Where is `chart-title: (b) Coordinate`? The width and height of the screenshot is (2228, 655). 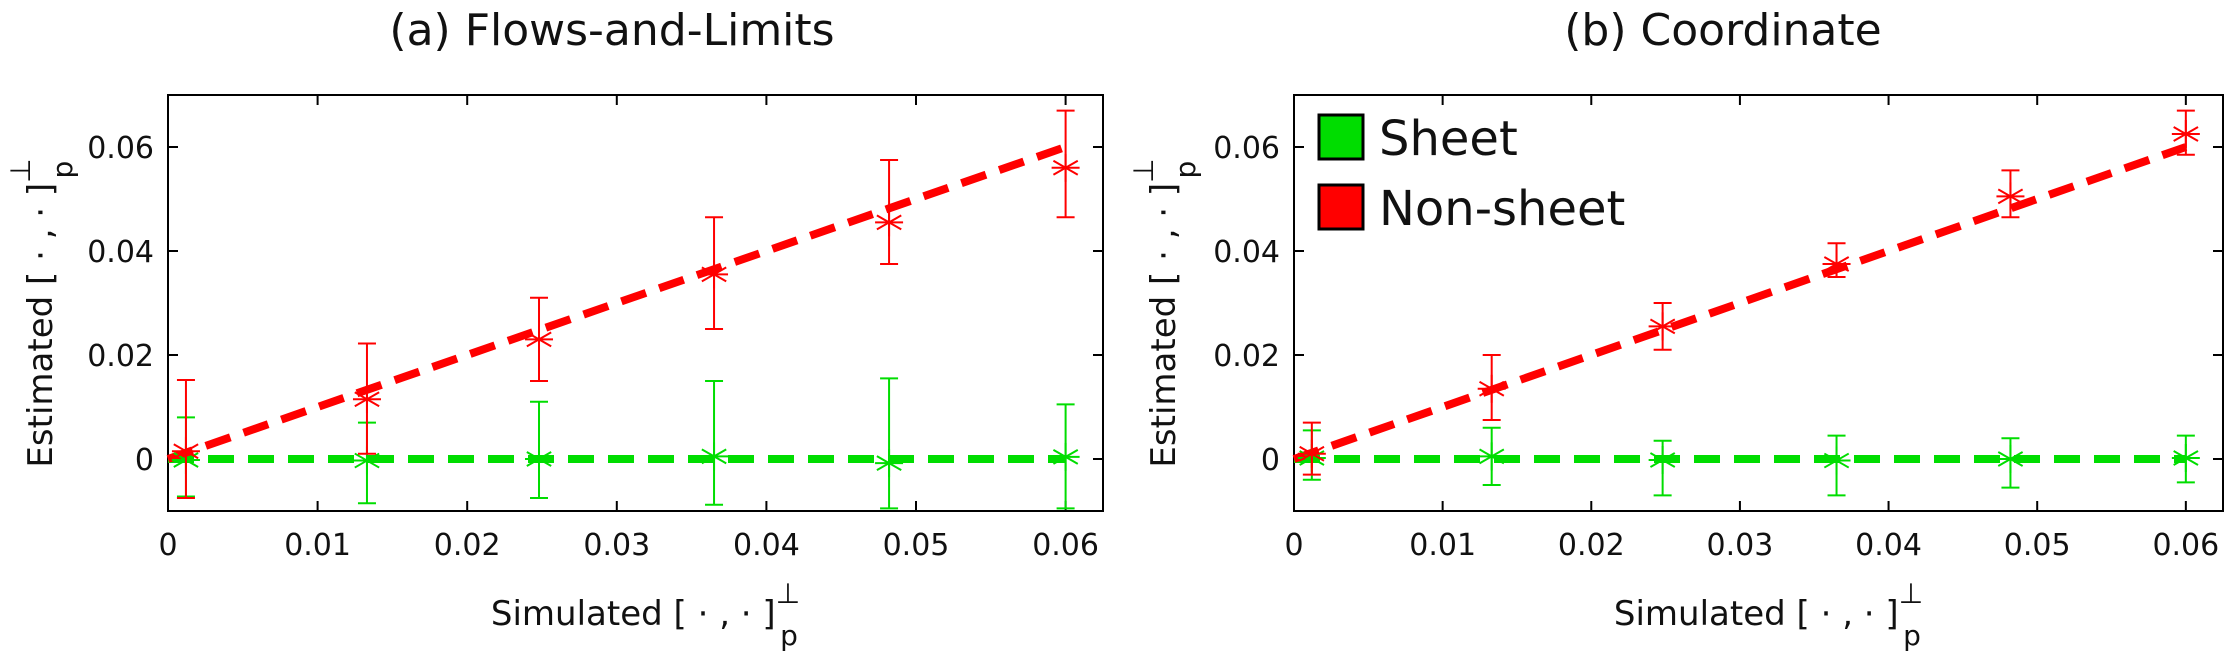 chart-title: (b) Coordinate is located at coordinates (1722, 30).